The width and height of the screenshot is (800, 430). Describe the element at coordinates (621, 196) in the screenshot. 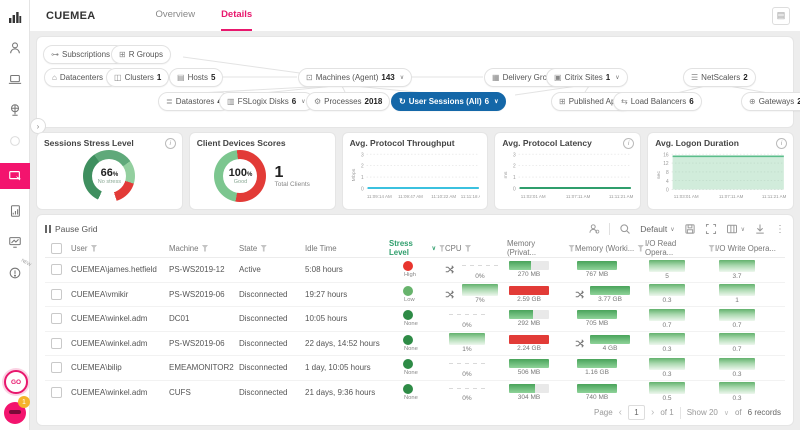

I see `svg-text: 11:11:21 AM` at that location.